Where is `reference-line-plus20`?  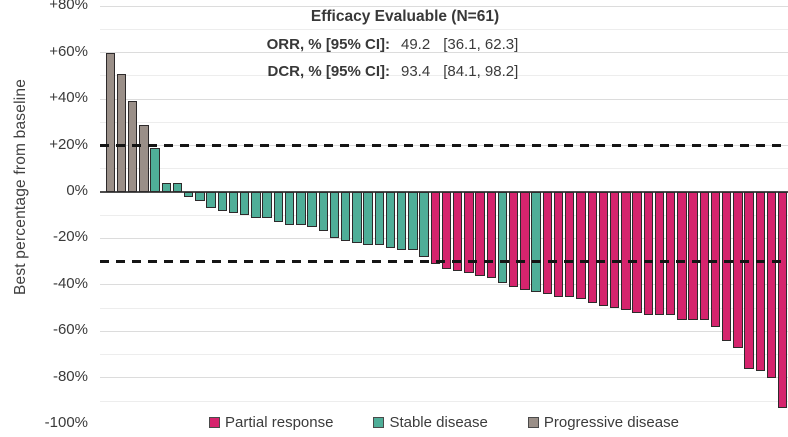 reference-line-plus20 is located at coordinates (444, 146).